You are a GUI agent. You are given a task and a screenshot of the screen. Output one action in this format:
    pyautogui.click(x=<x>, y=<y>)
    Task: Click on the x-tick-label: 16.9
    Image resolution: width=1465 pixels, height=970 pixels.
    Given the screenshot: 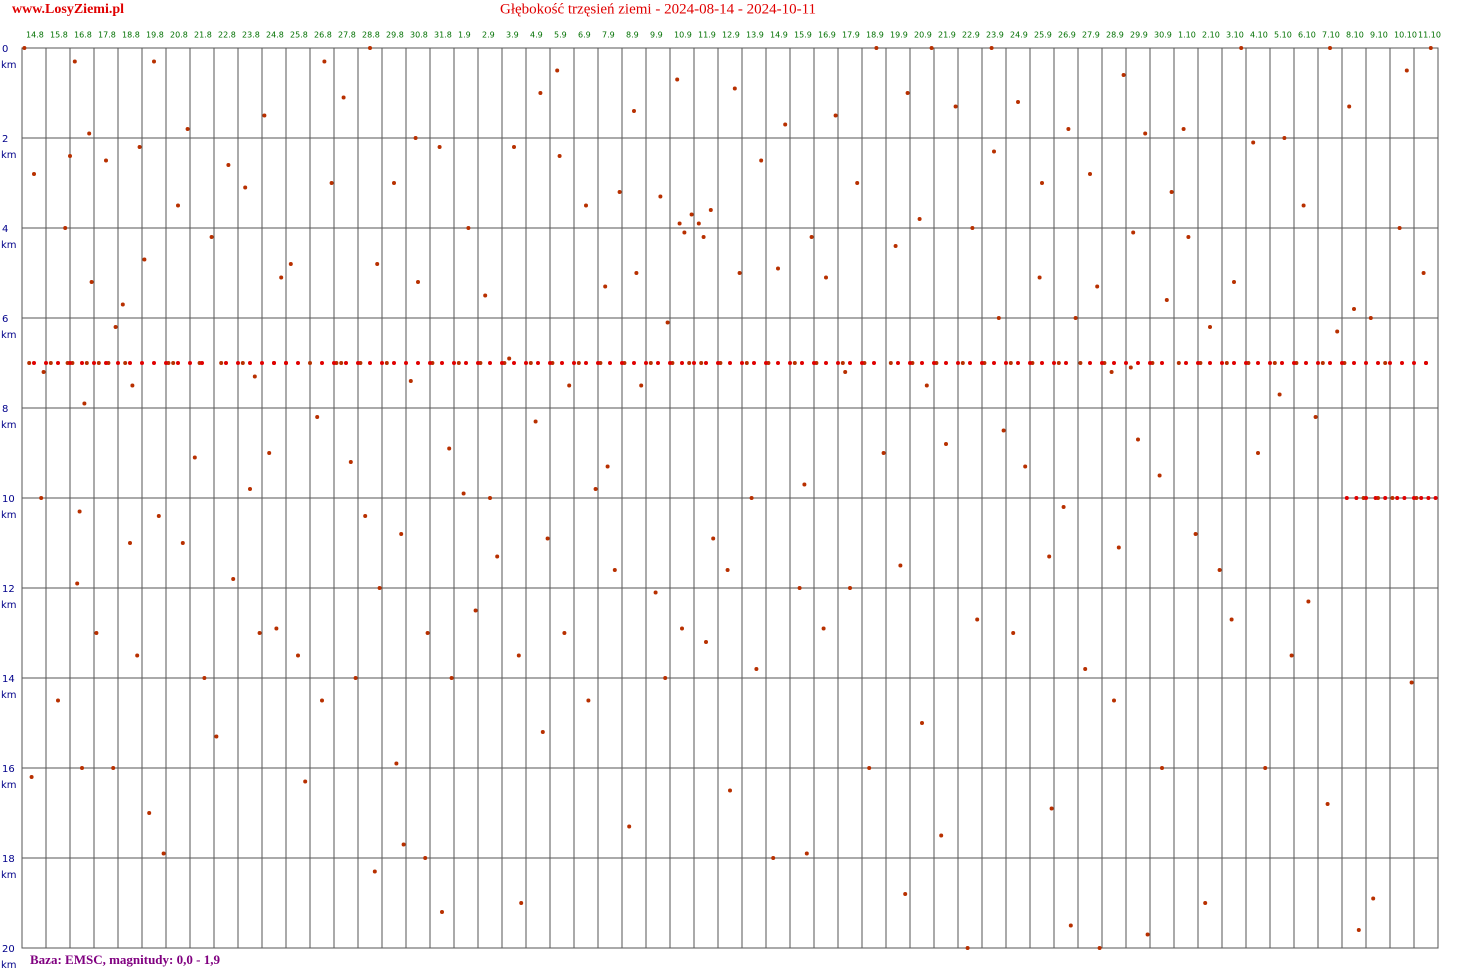 What is the action you would take?
    pyautogui.click(x=827, y=35)
    